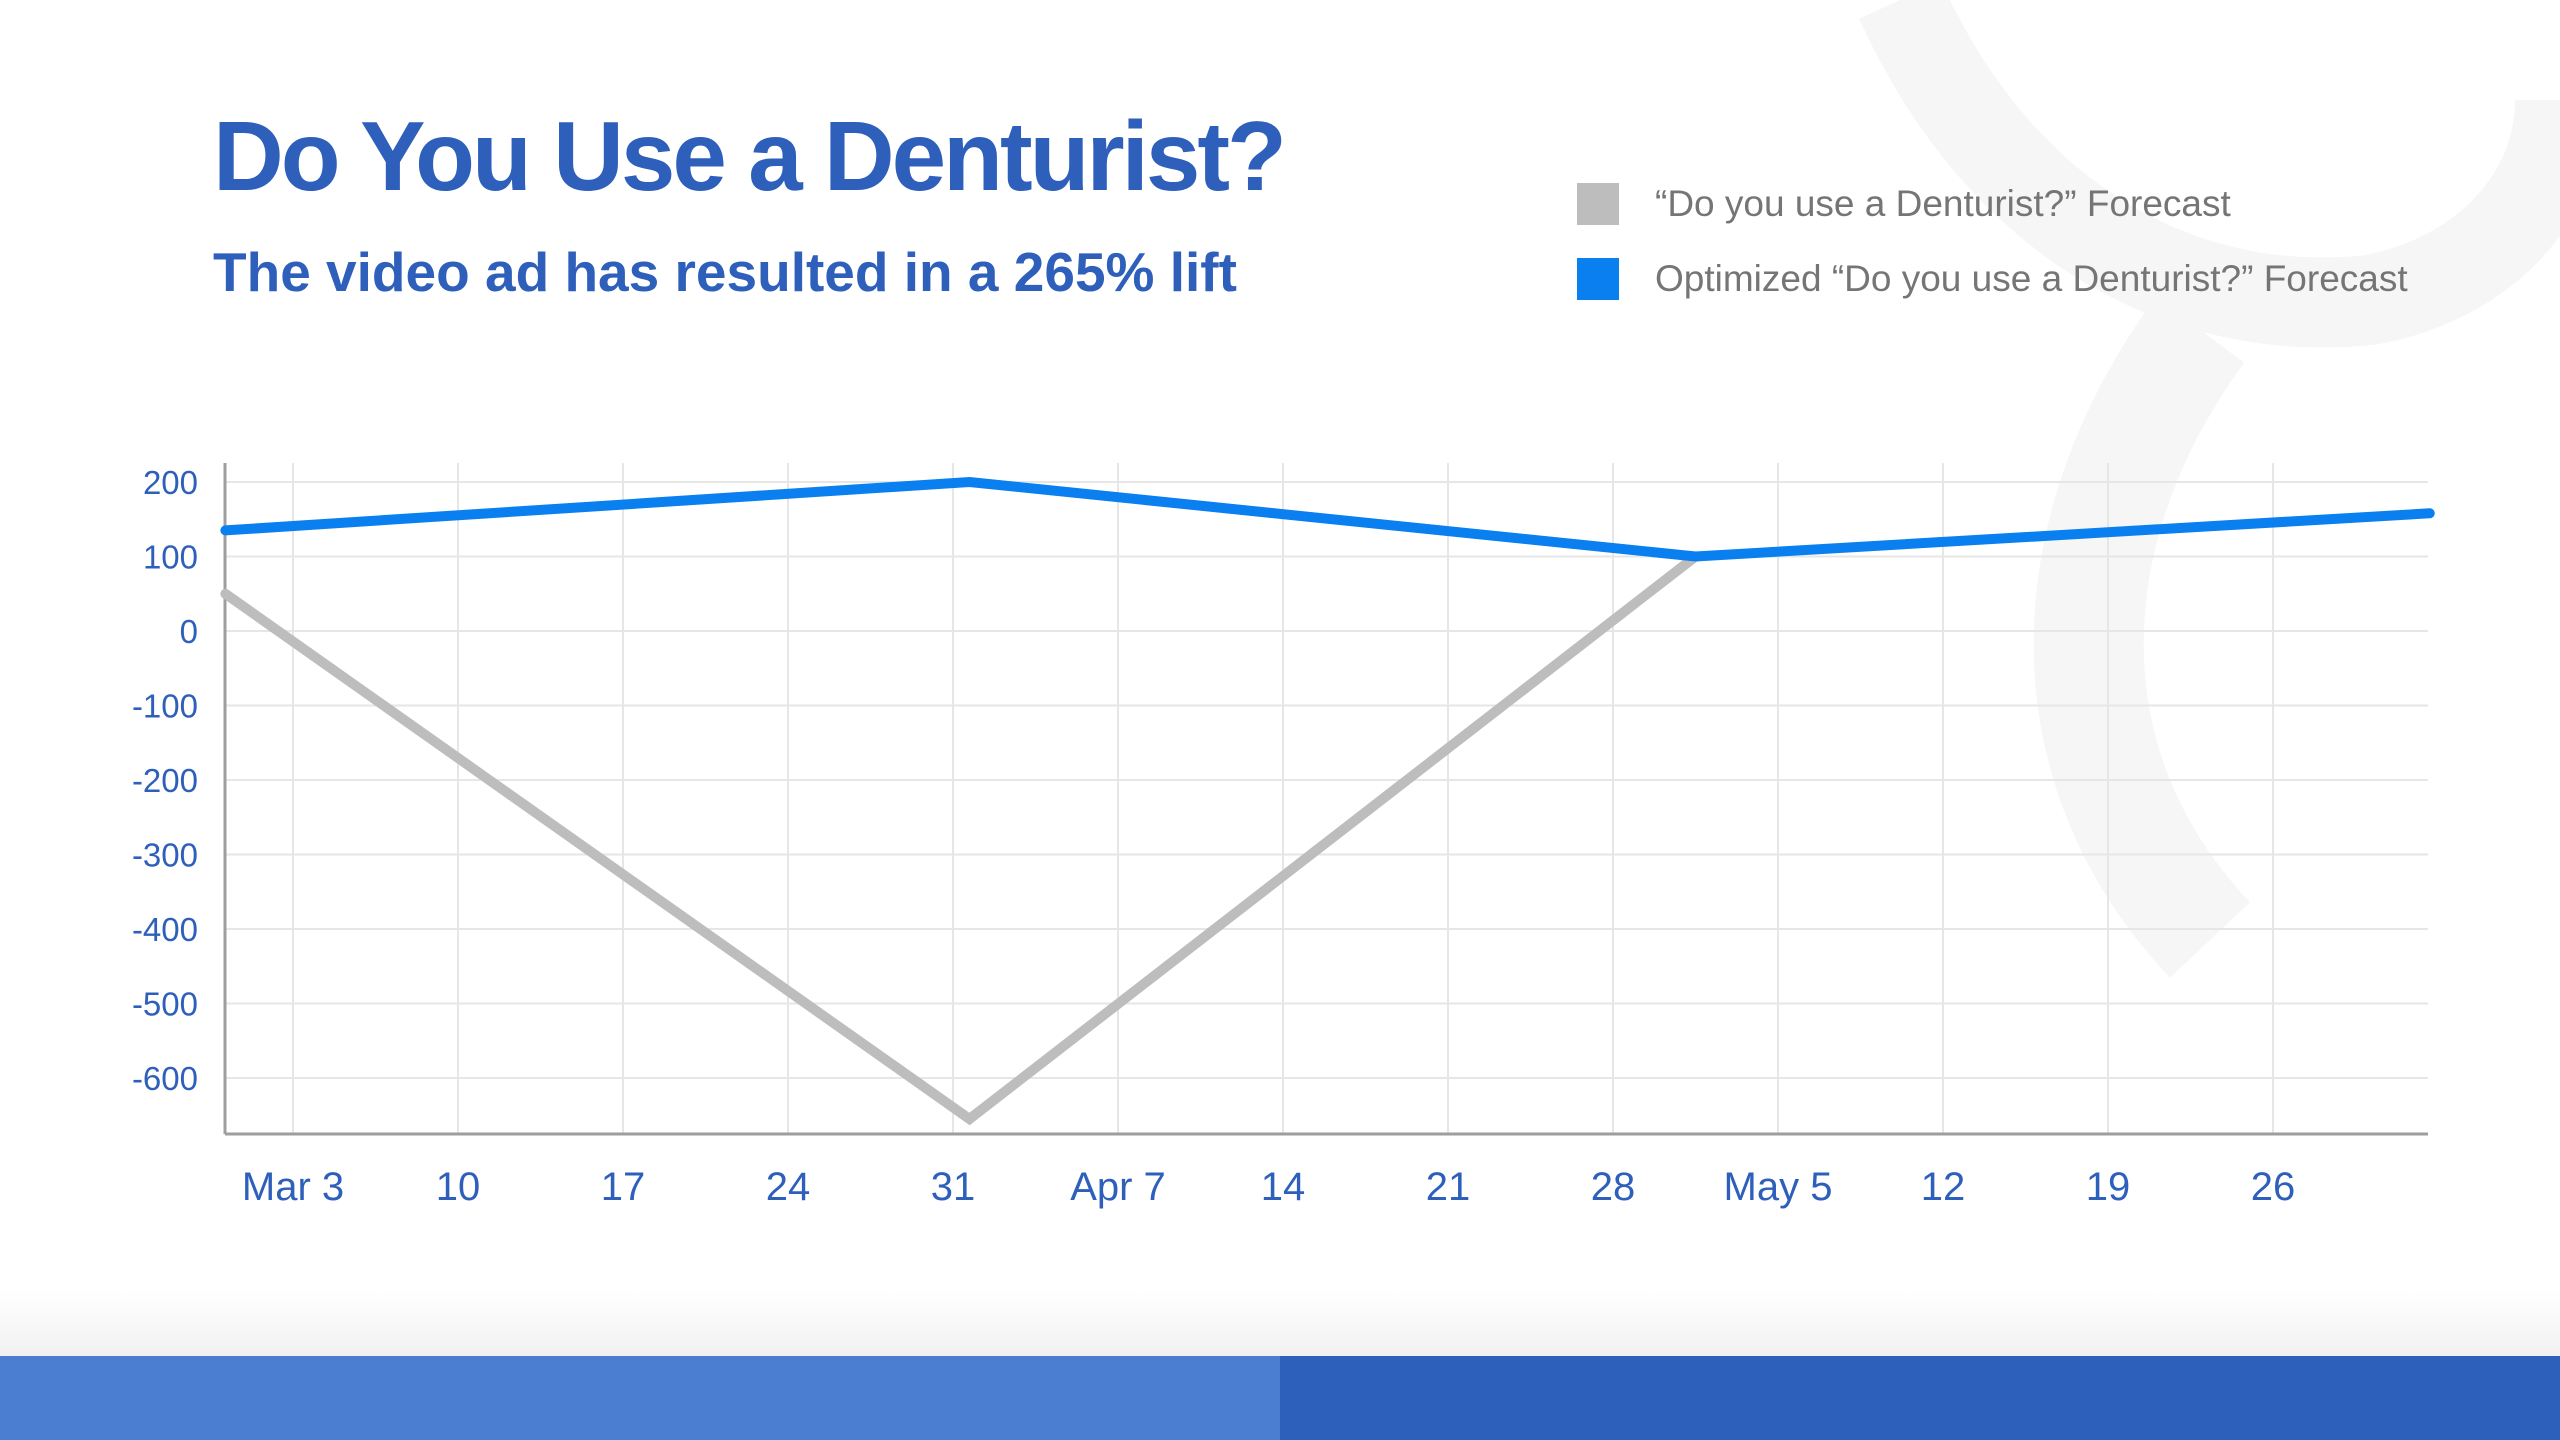 Image resolution: width=2560 pixels, height=1440 pixels. What do you see at coordinates (293, 1187) in the screenshot?
I see `x-tick-label: Mar 3` at bounding box center [293, 1187].